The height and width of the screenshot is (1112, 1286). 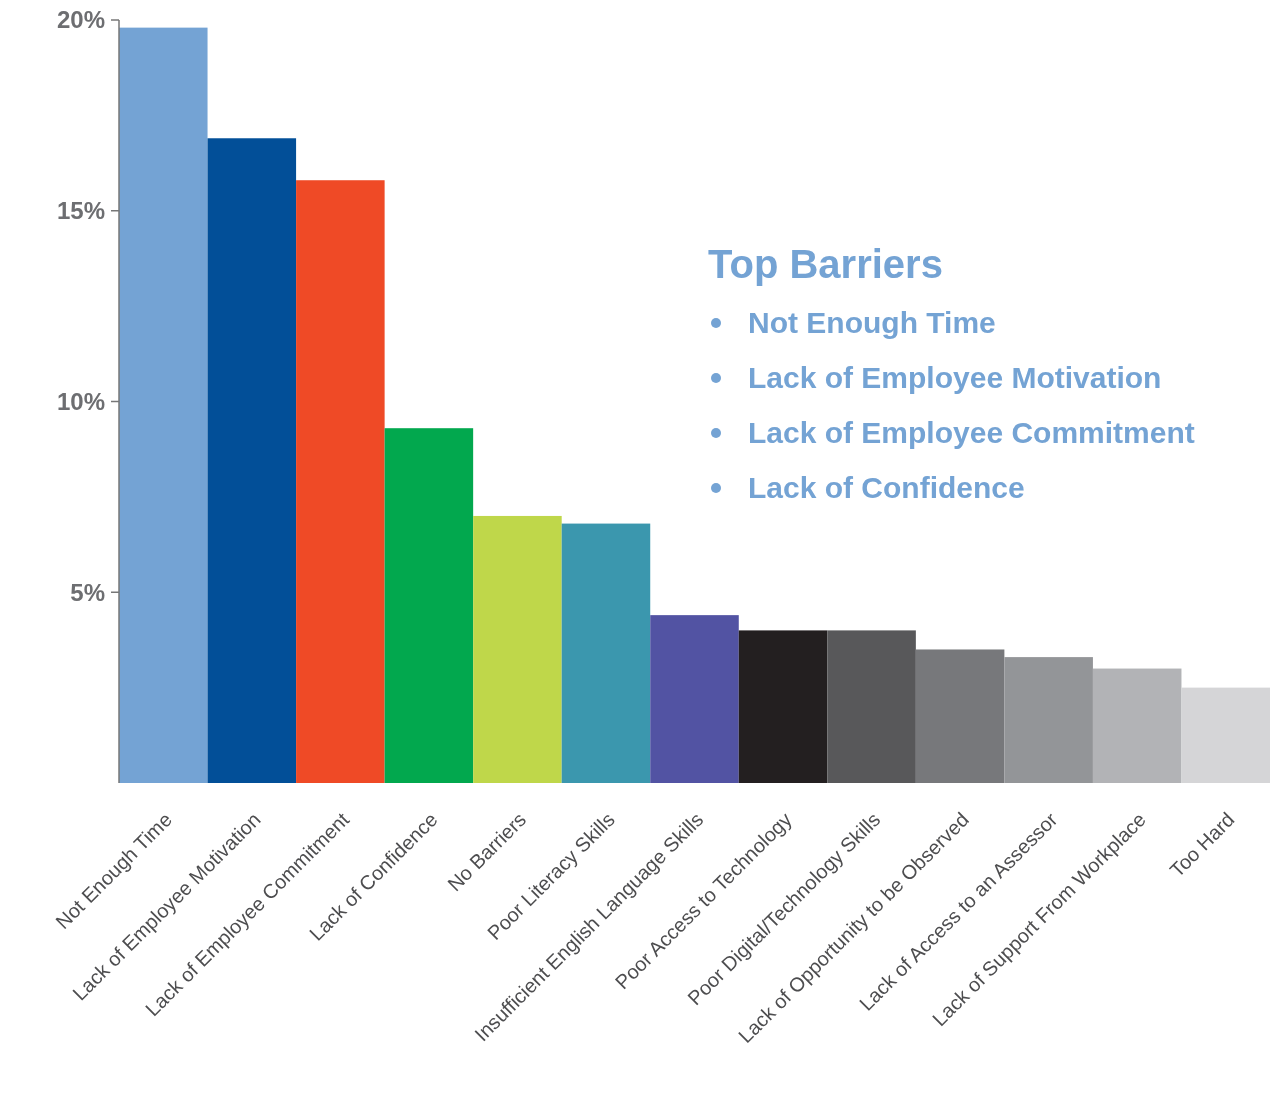 I want to click on annotation: Lack of Employee Motivation, so click(x=955, y=377).